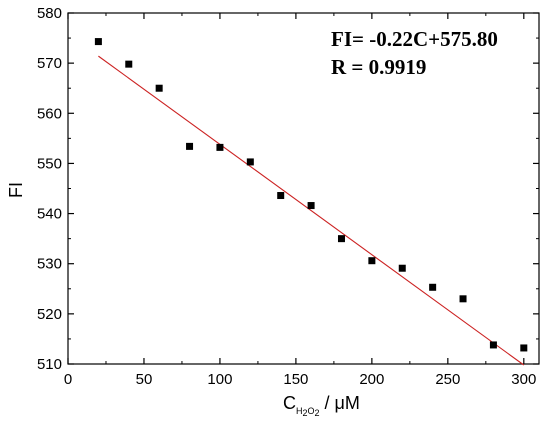  What do you see at coordinates (49, 364) in the screenshot?
I see `y-tick-label: 510` at bounding box center [49, 364].